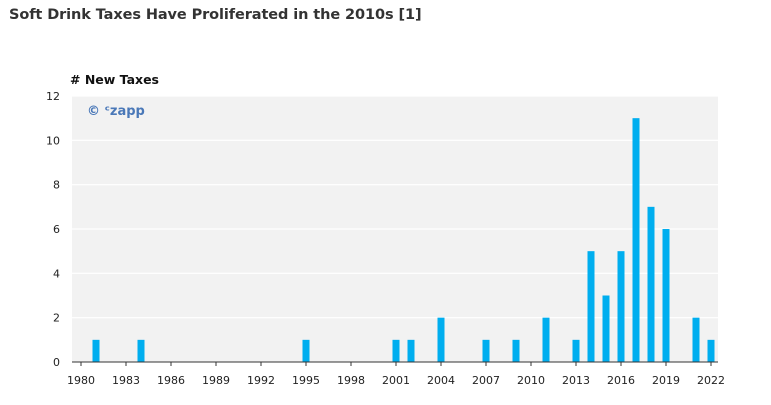 The image size is (771, 405). I want to click on x-tick-label: 1998, so click(351, 380).